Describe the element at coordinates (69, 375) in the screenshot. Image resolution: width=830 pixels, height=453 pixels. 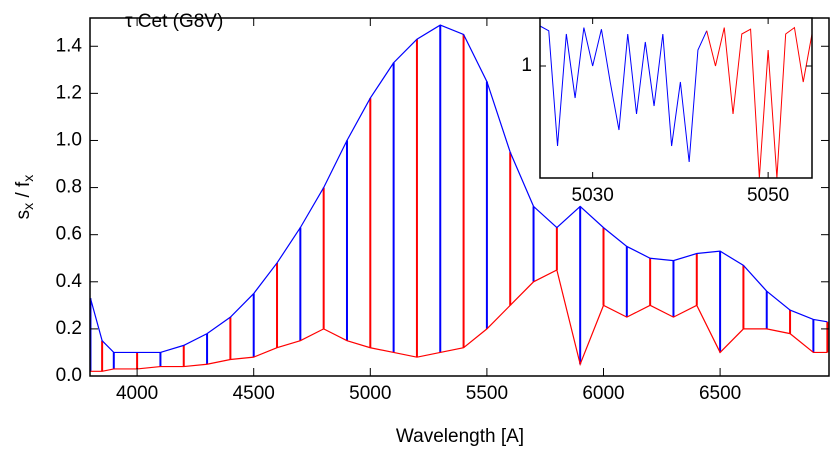
I see `y-tick-label: 0.0` at that location.